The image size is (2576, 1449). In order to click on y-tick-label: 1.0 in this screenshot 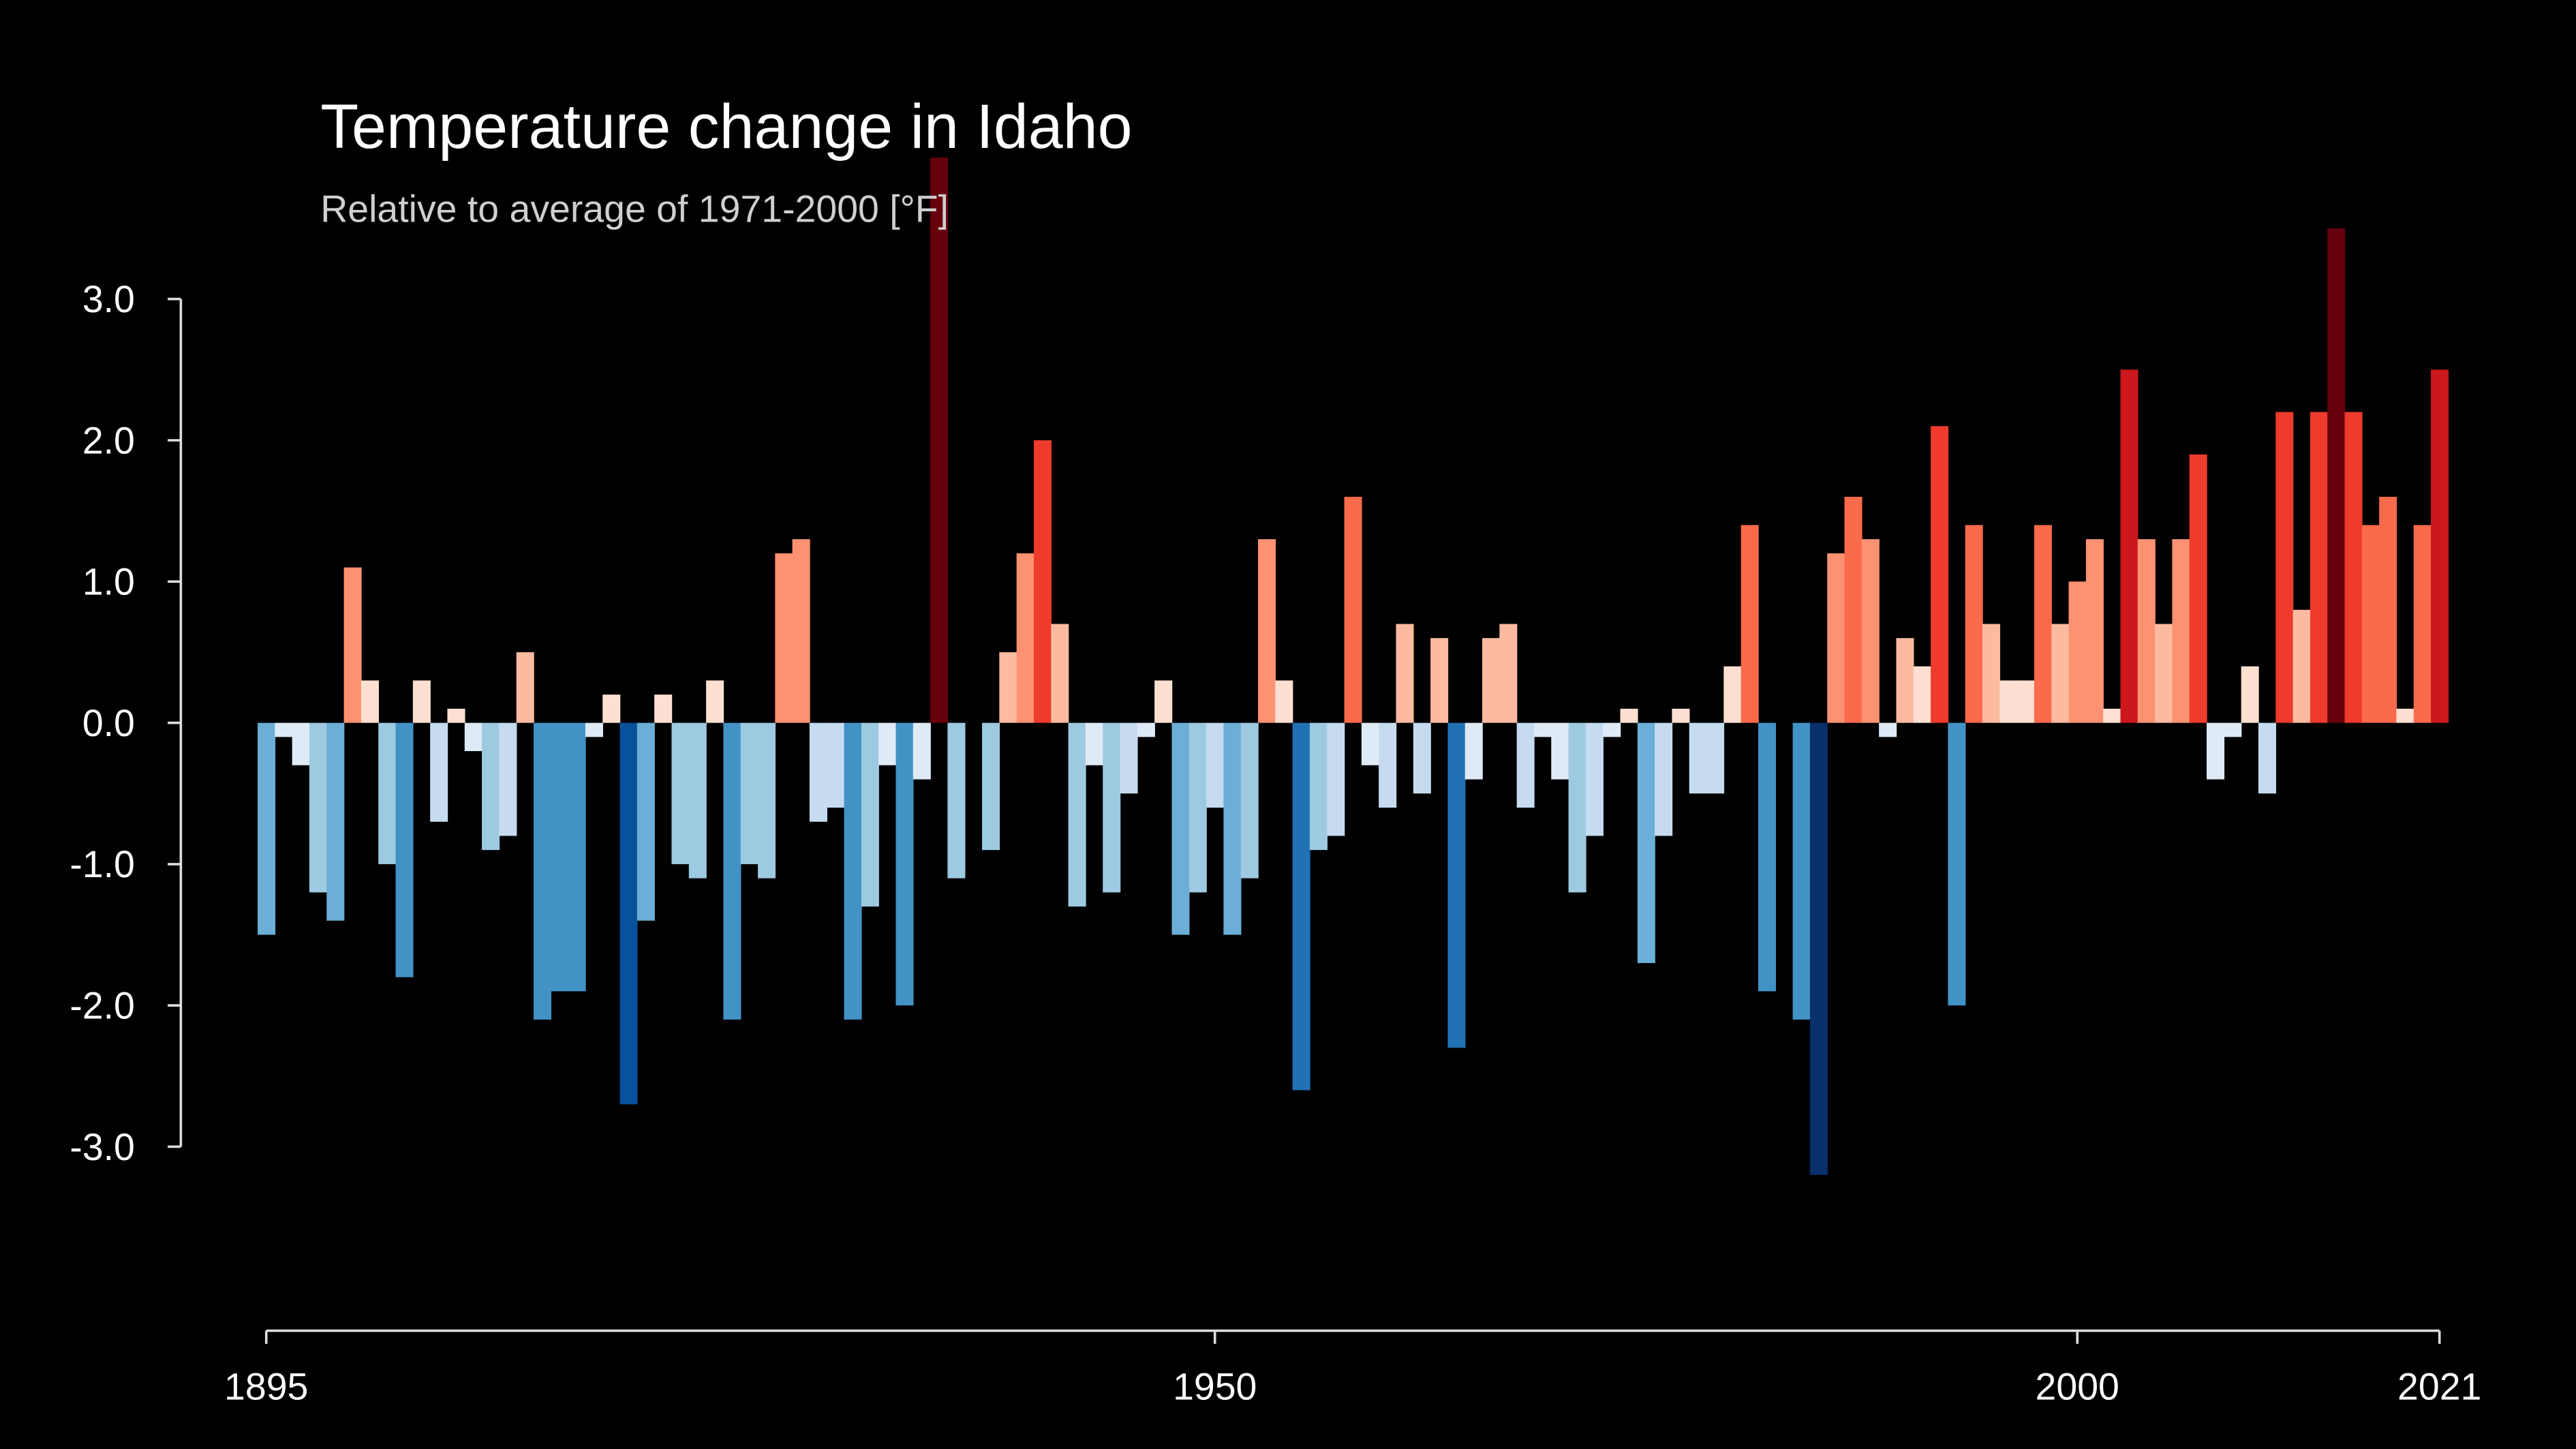, I will do `click(108, 582)`.